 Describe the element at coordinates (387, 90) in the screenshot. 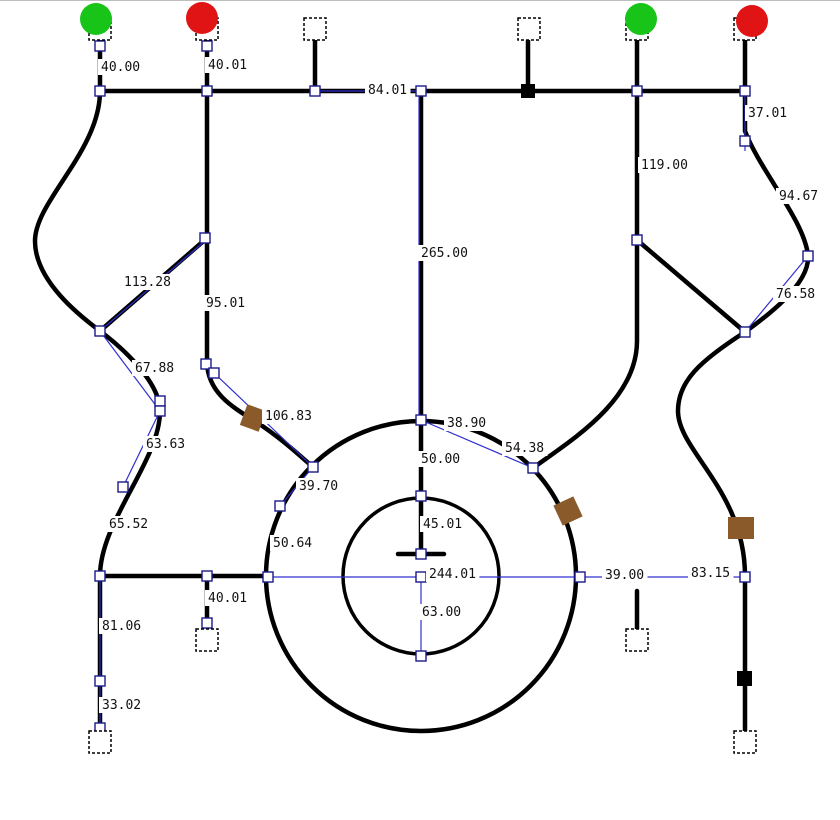

I see `dimension-label: 84.01` at that location.